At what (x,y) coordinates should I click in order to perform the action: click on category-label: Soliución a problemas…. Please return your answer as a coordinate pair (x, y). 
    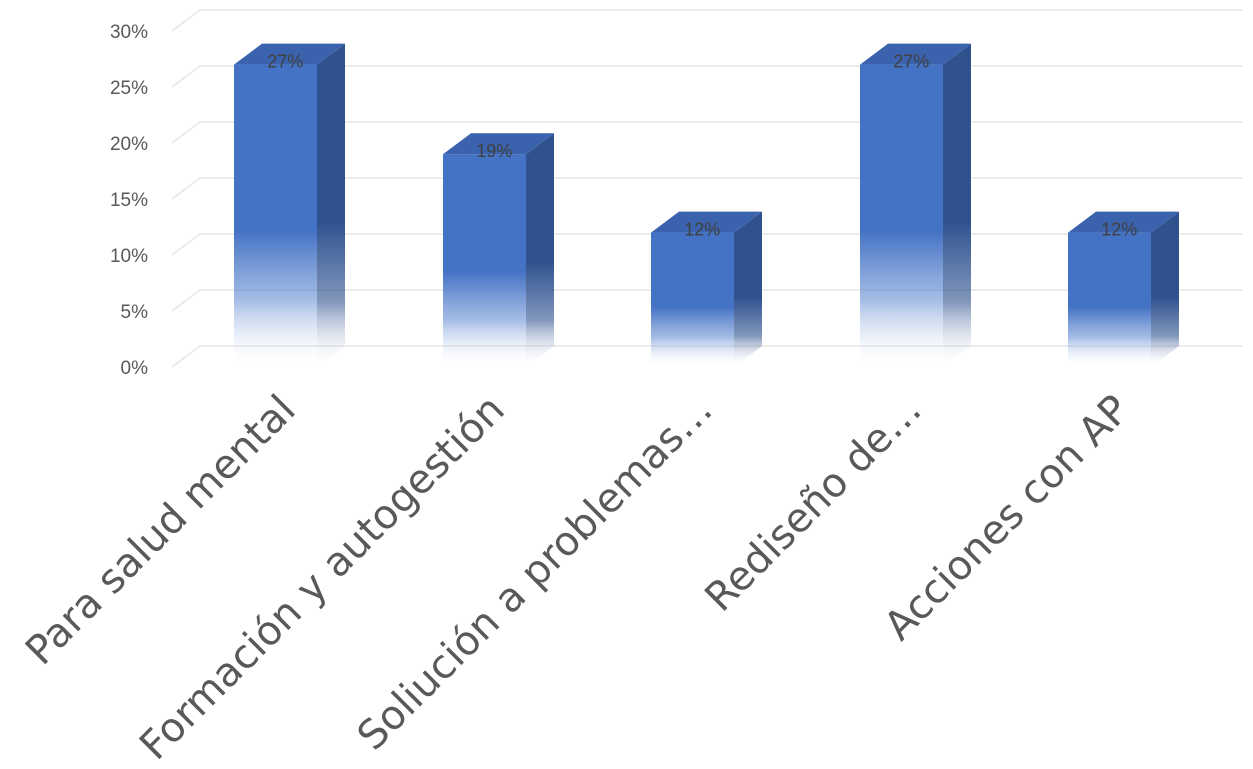
    Looking at the image, I should click on (535, 573).